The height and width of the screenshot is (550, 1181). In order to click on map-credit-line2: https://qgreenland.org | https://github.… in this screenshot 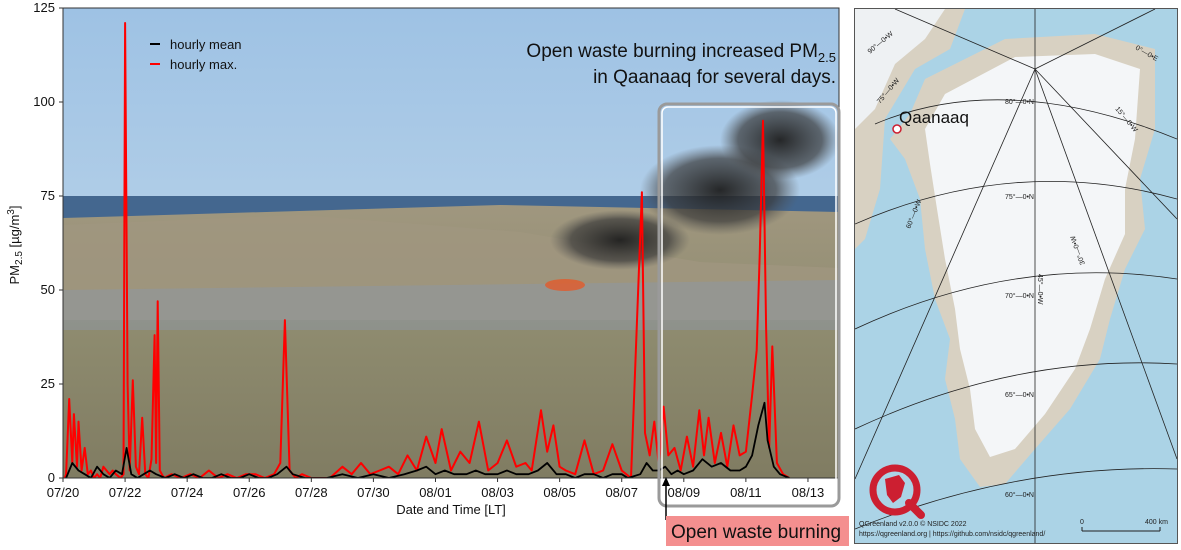, I will do `click(952, 534)`.